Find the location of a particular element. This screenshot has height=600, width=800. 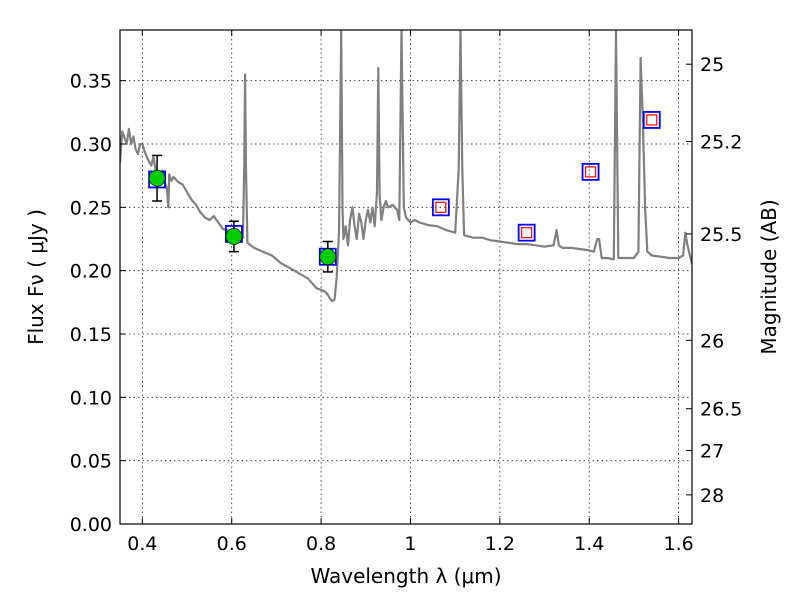

x-tick-label: 0.8 is located at coordinates (321, 544).